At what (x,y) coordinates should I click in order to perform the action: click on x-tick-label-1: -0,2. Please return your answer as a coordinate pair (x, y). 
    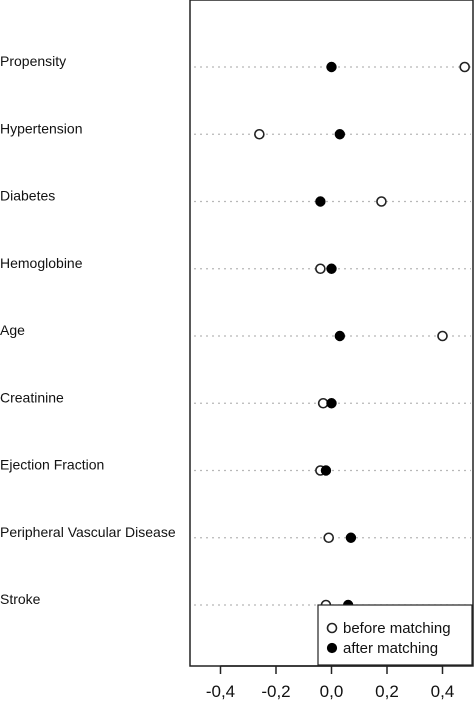
    Looking at the image, I should click on (275, 691).